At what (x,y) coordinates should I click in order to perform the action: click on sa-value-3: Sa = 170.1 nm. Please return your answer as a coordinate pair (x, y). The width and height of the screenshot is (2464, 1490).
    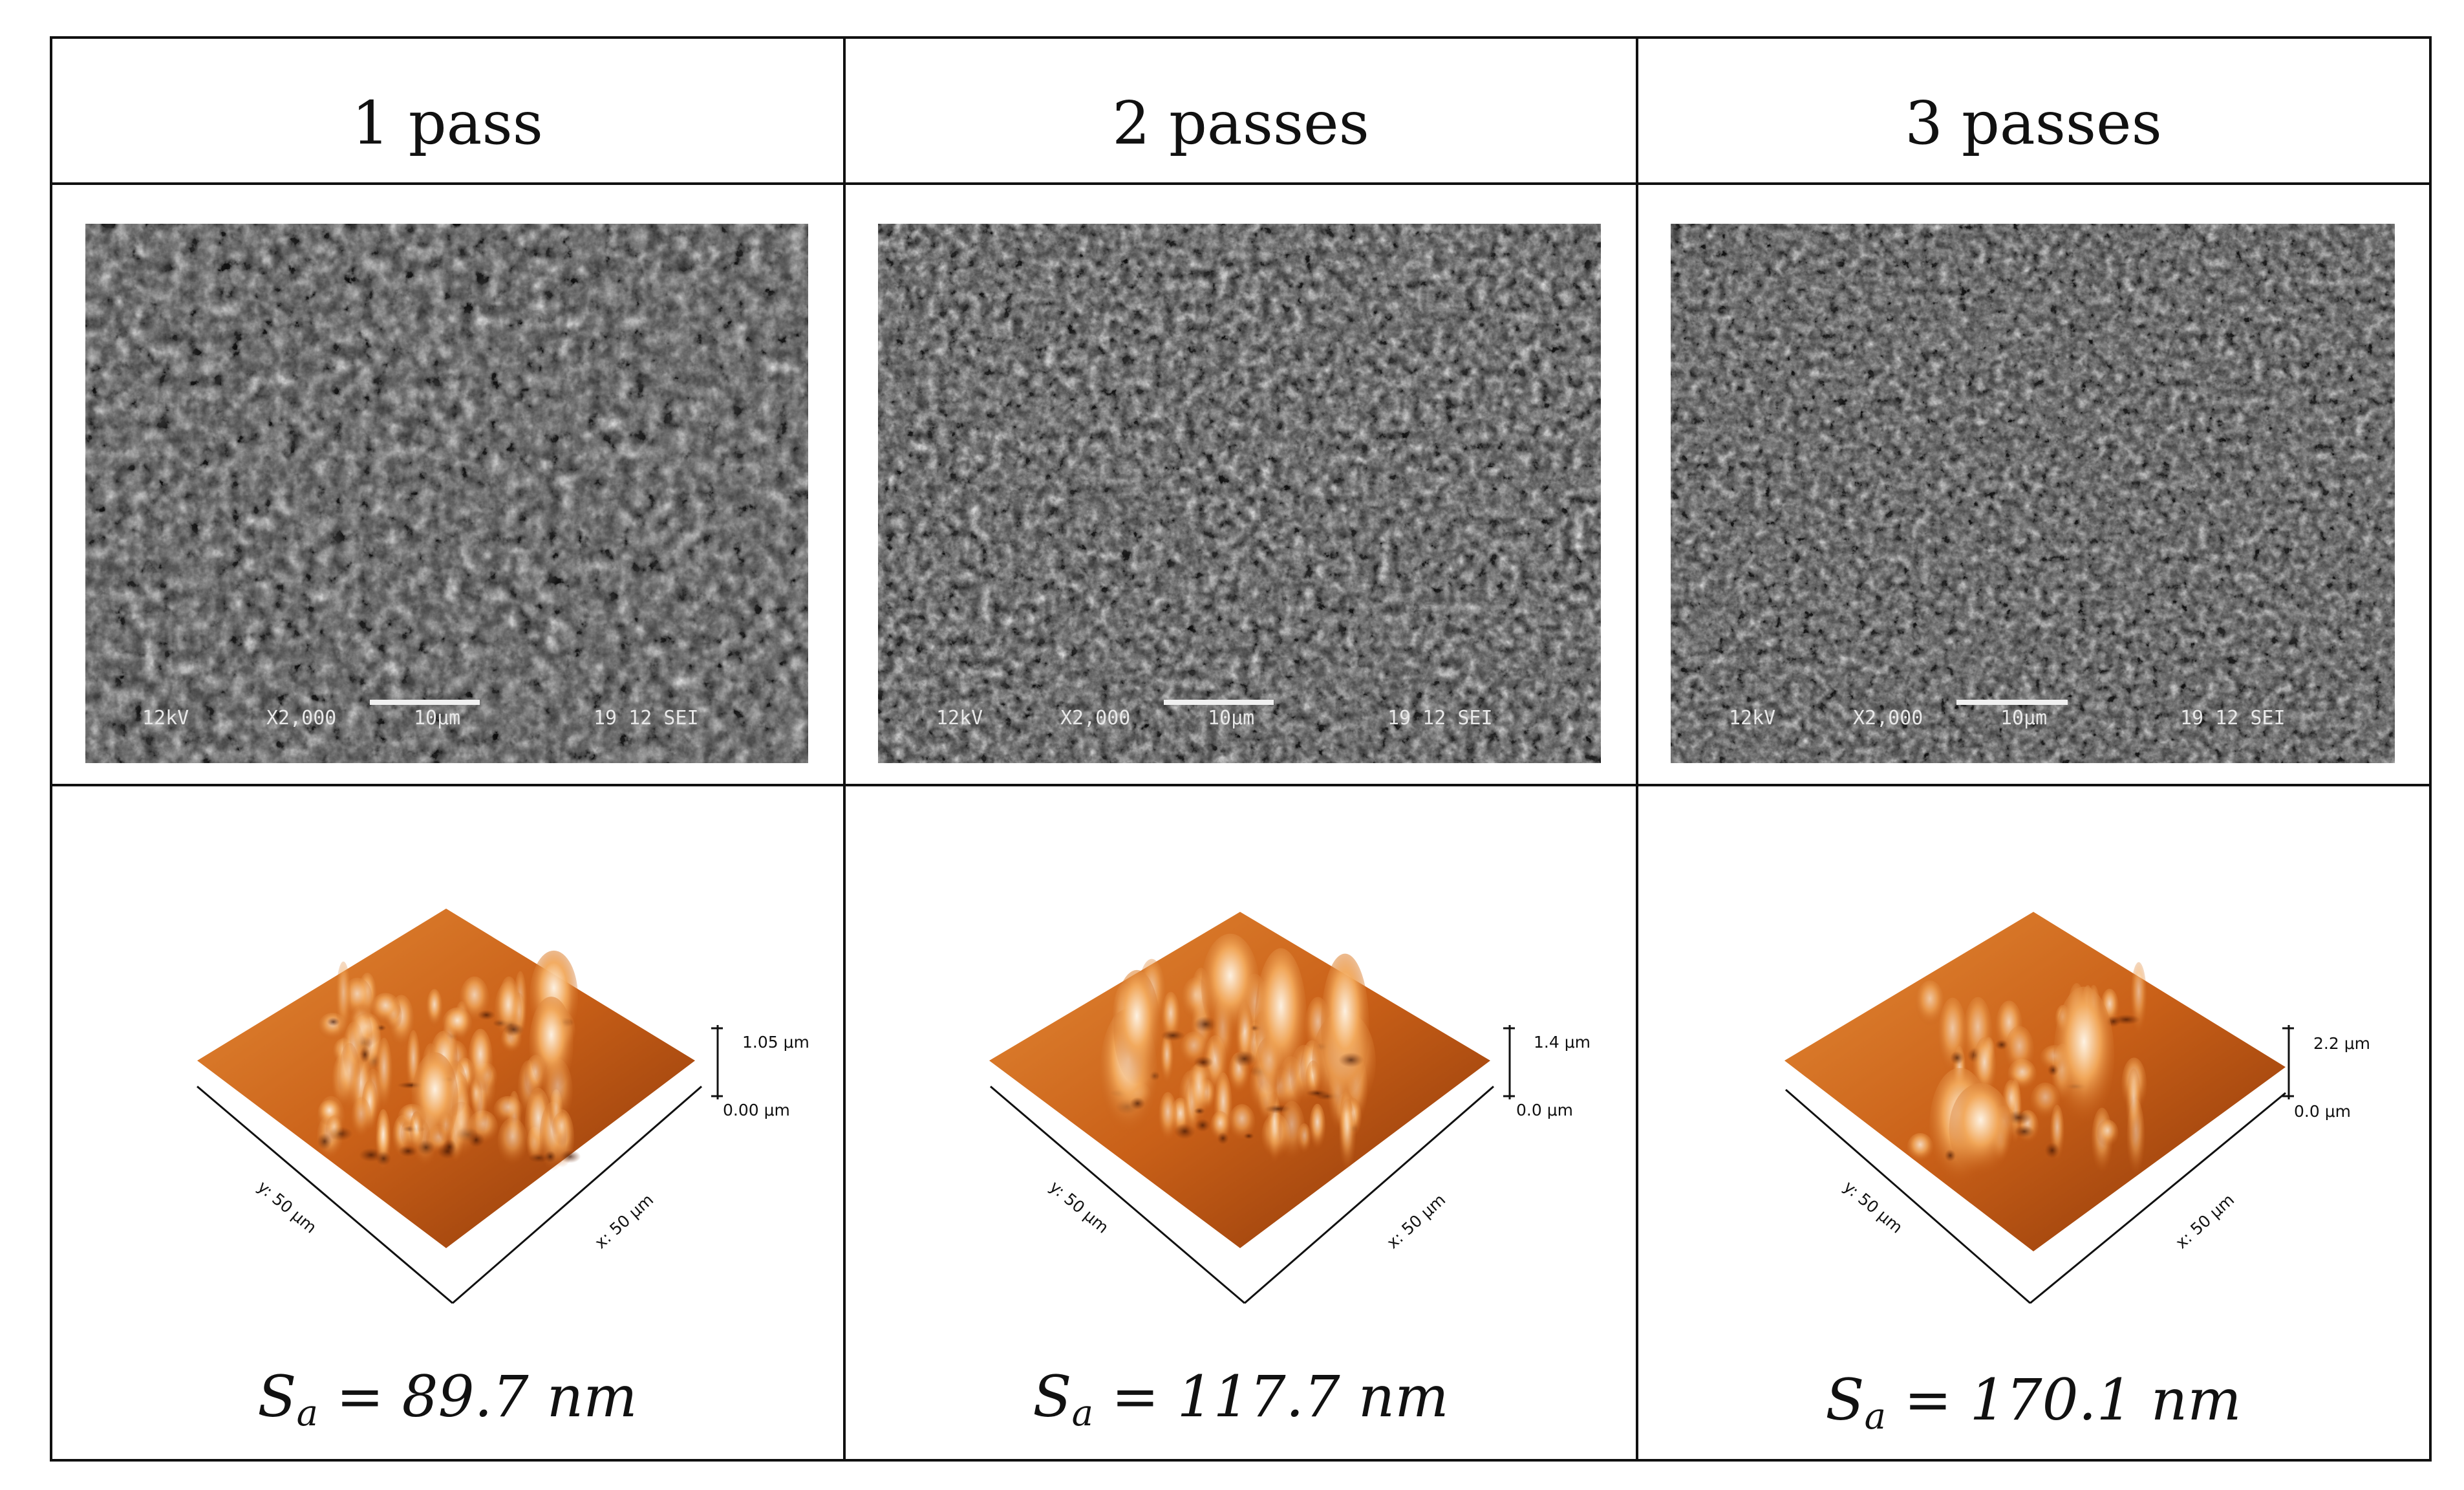
    Looking at the image, I should click on (2033, 1402).